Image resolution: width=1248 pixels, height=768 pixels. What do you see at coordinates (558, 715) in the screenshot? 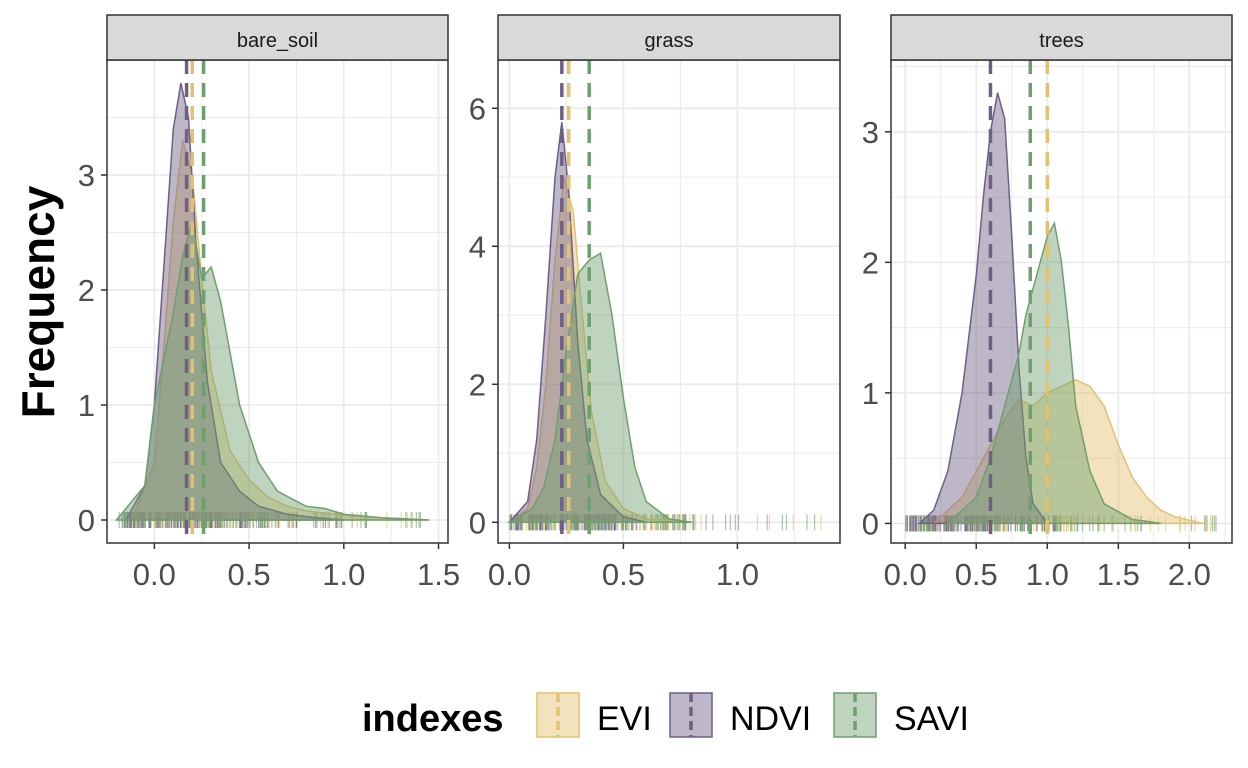
I see `legend-key-evi` at bounding box center [558, 715].